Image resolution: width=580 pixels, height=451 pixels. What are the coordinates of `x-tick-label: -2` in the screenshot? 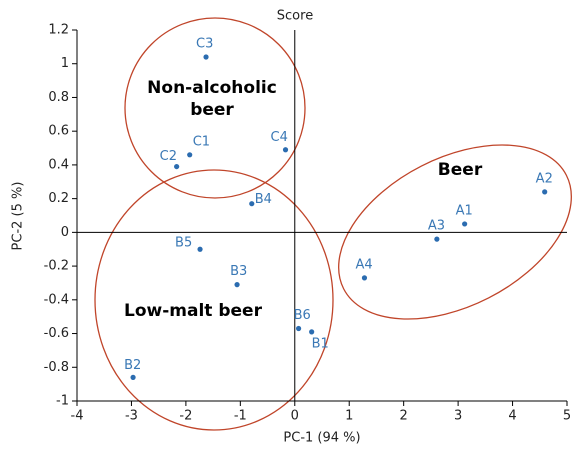 It's located at (185, 416).